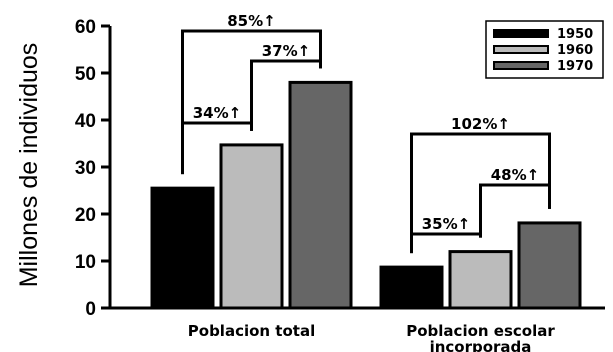 The height and width of the screenshot is (352, 613). What do you see at coordinates (85, 121) in the screenshot?
I see `y-tick-label: 40` at bounding box center [85, 121].